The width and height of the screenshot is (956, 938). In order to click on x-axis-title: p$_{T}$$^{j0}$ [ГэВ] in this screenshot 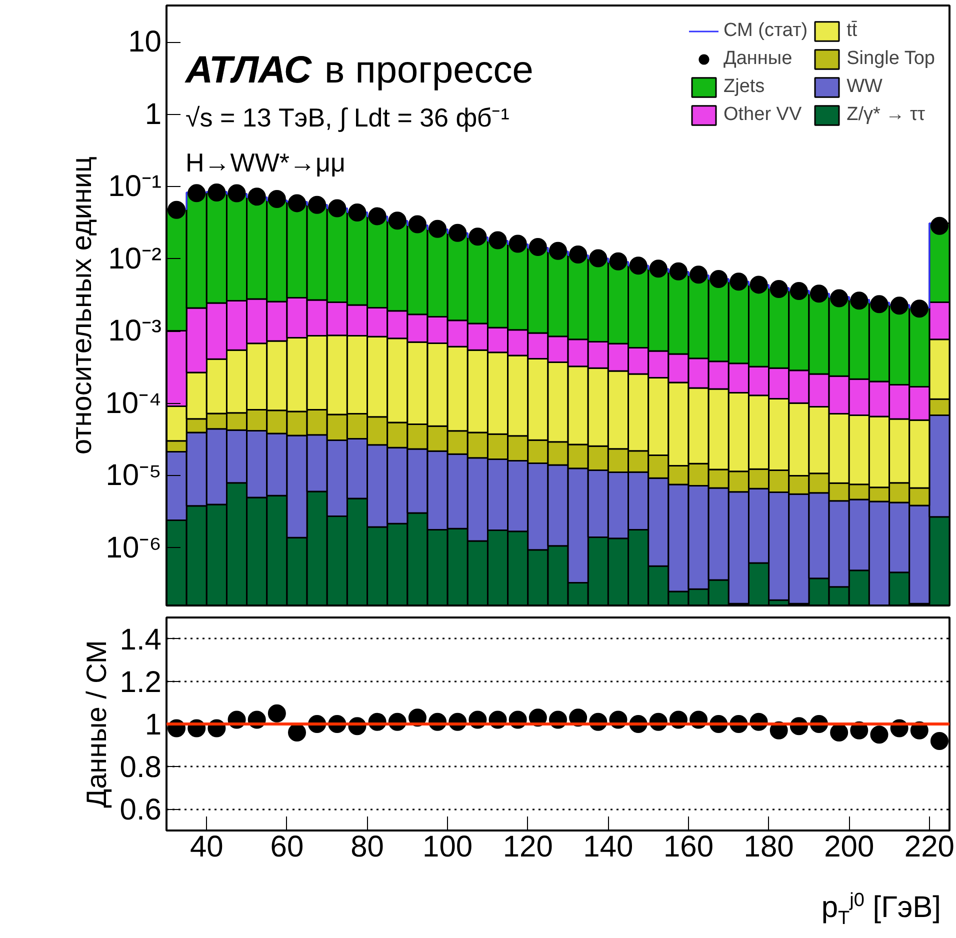, I will do `click(881, 910)`.